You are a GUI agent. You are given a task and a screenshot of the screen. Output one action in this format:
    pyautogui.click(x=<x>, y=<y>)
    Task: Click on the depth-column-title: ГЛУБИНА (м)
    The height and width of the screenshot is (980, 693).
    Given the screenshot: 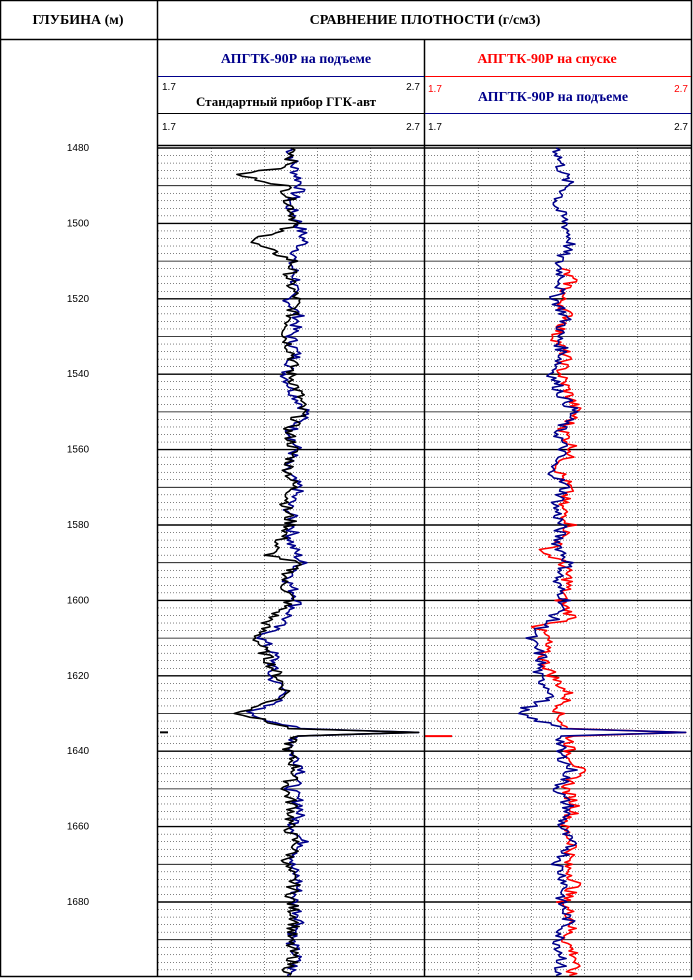 What is the action you would take?
    pyautogui.click(x=77, y=20)
    